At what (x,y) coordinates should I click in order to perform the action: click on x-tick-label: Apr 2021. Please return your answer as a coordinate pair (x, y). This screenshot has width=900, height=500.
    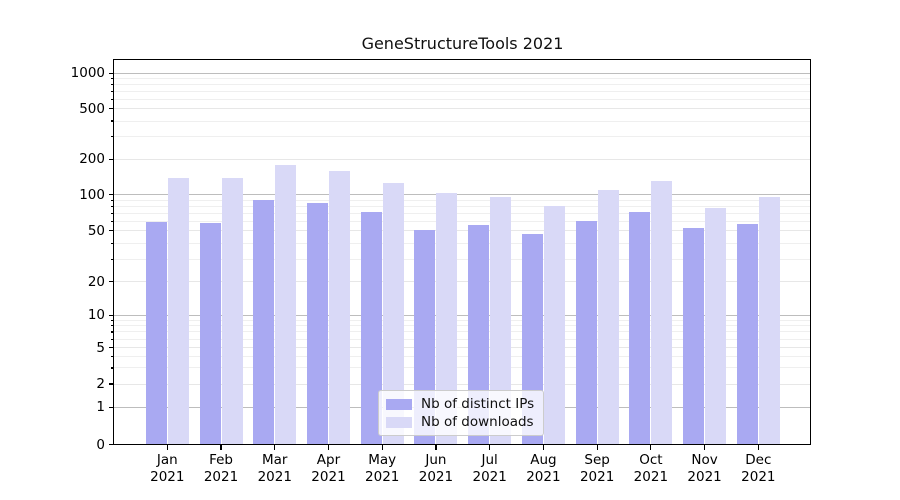
    Looking at the image, I should click on (328, 468).